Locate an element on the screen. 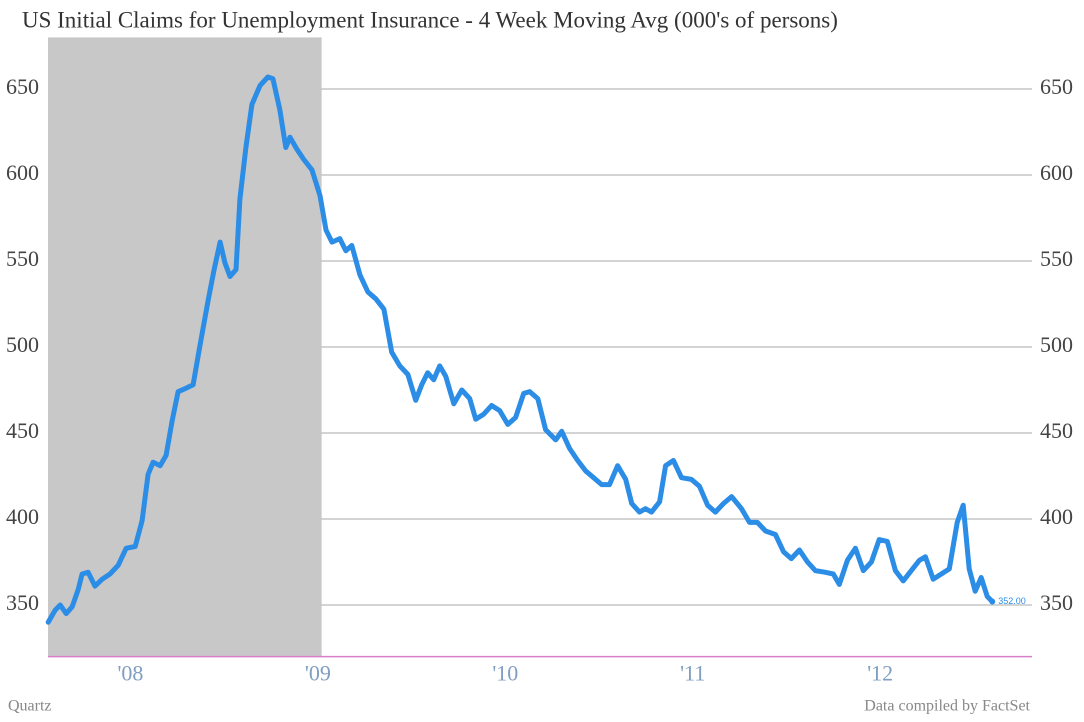  x-tick-label: '08 is located at coordinates (130, 673).